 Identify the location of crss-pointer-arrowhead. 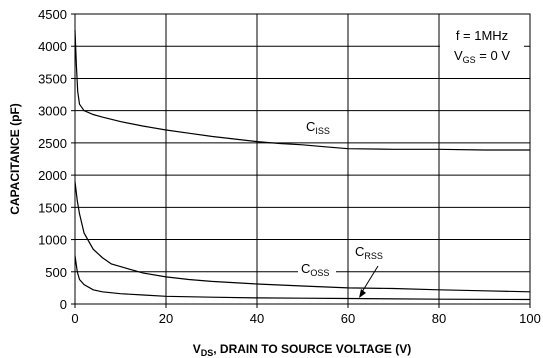
(362, 293).